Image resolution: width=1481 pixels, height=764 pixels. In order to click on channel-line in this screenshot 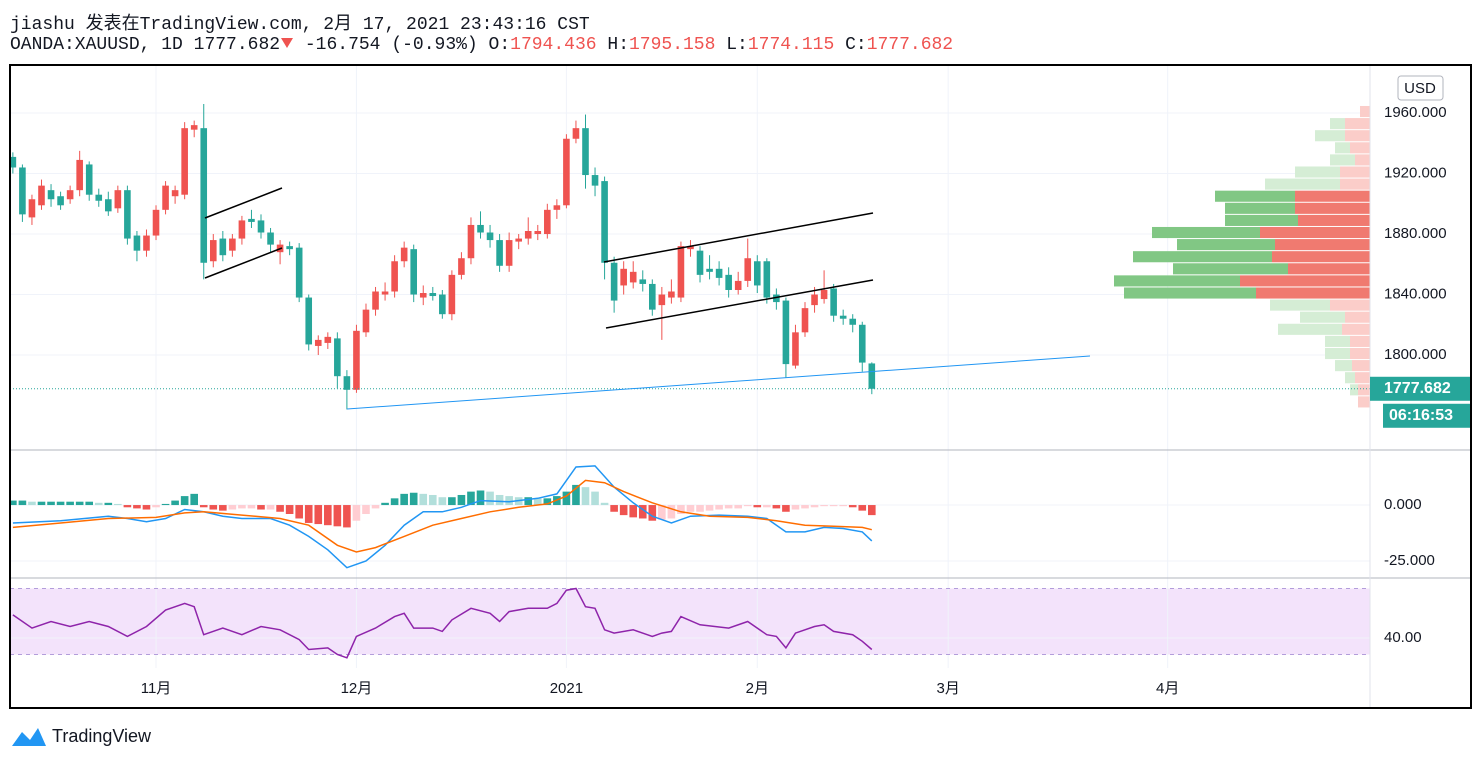, I will do `click(738, 237)`.